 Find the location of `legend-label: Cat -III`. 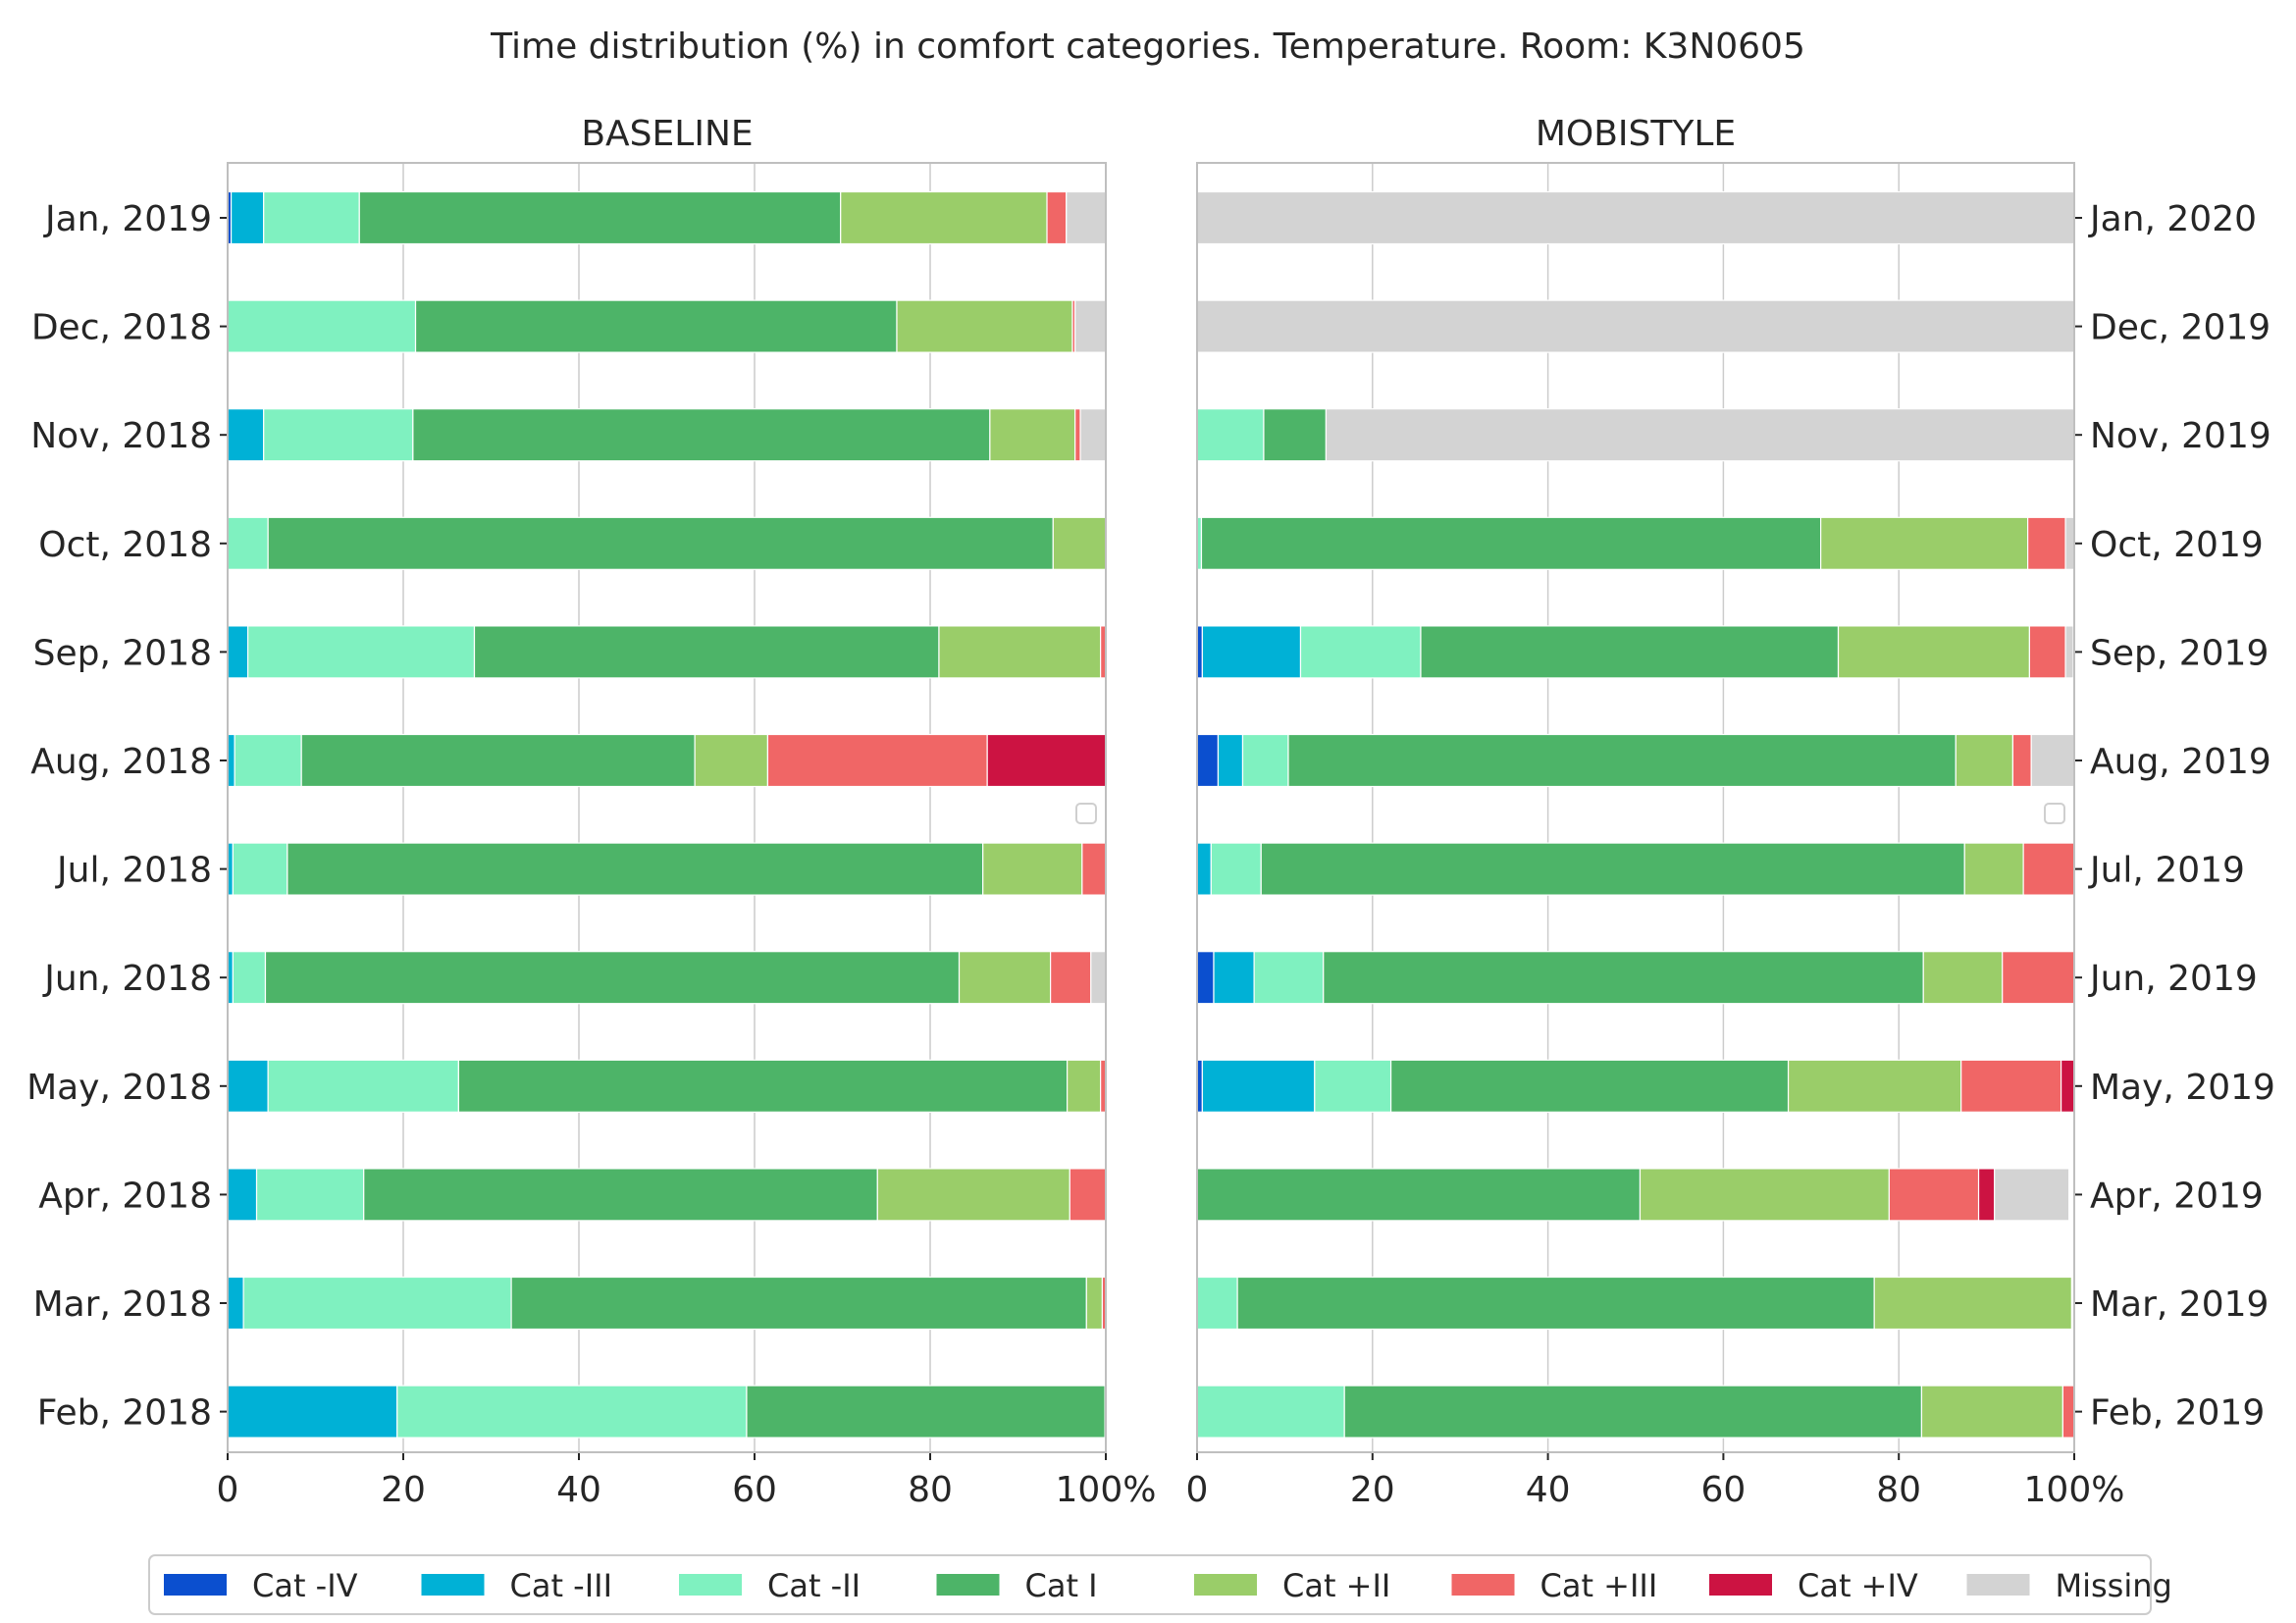

legend-label: Cat -III is located at coordinates (561, 1585).